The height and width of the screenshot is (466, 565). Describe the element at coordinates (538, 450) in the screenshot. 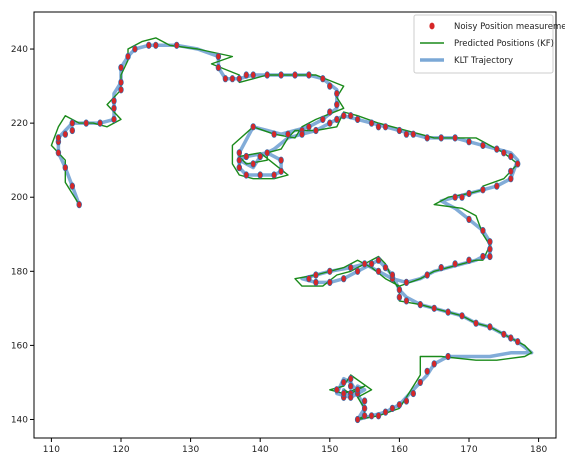

I see `x-tick-label: 180` at that location.